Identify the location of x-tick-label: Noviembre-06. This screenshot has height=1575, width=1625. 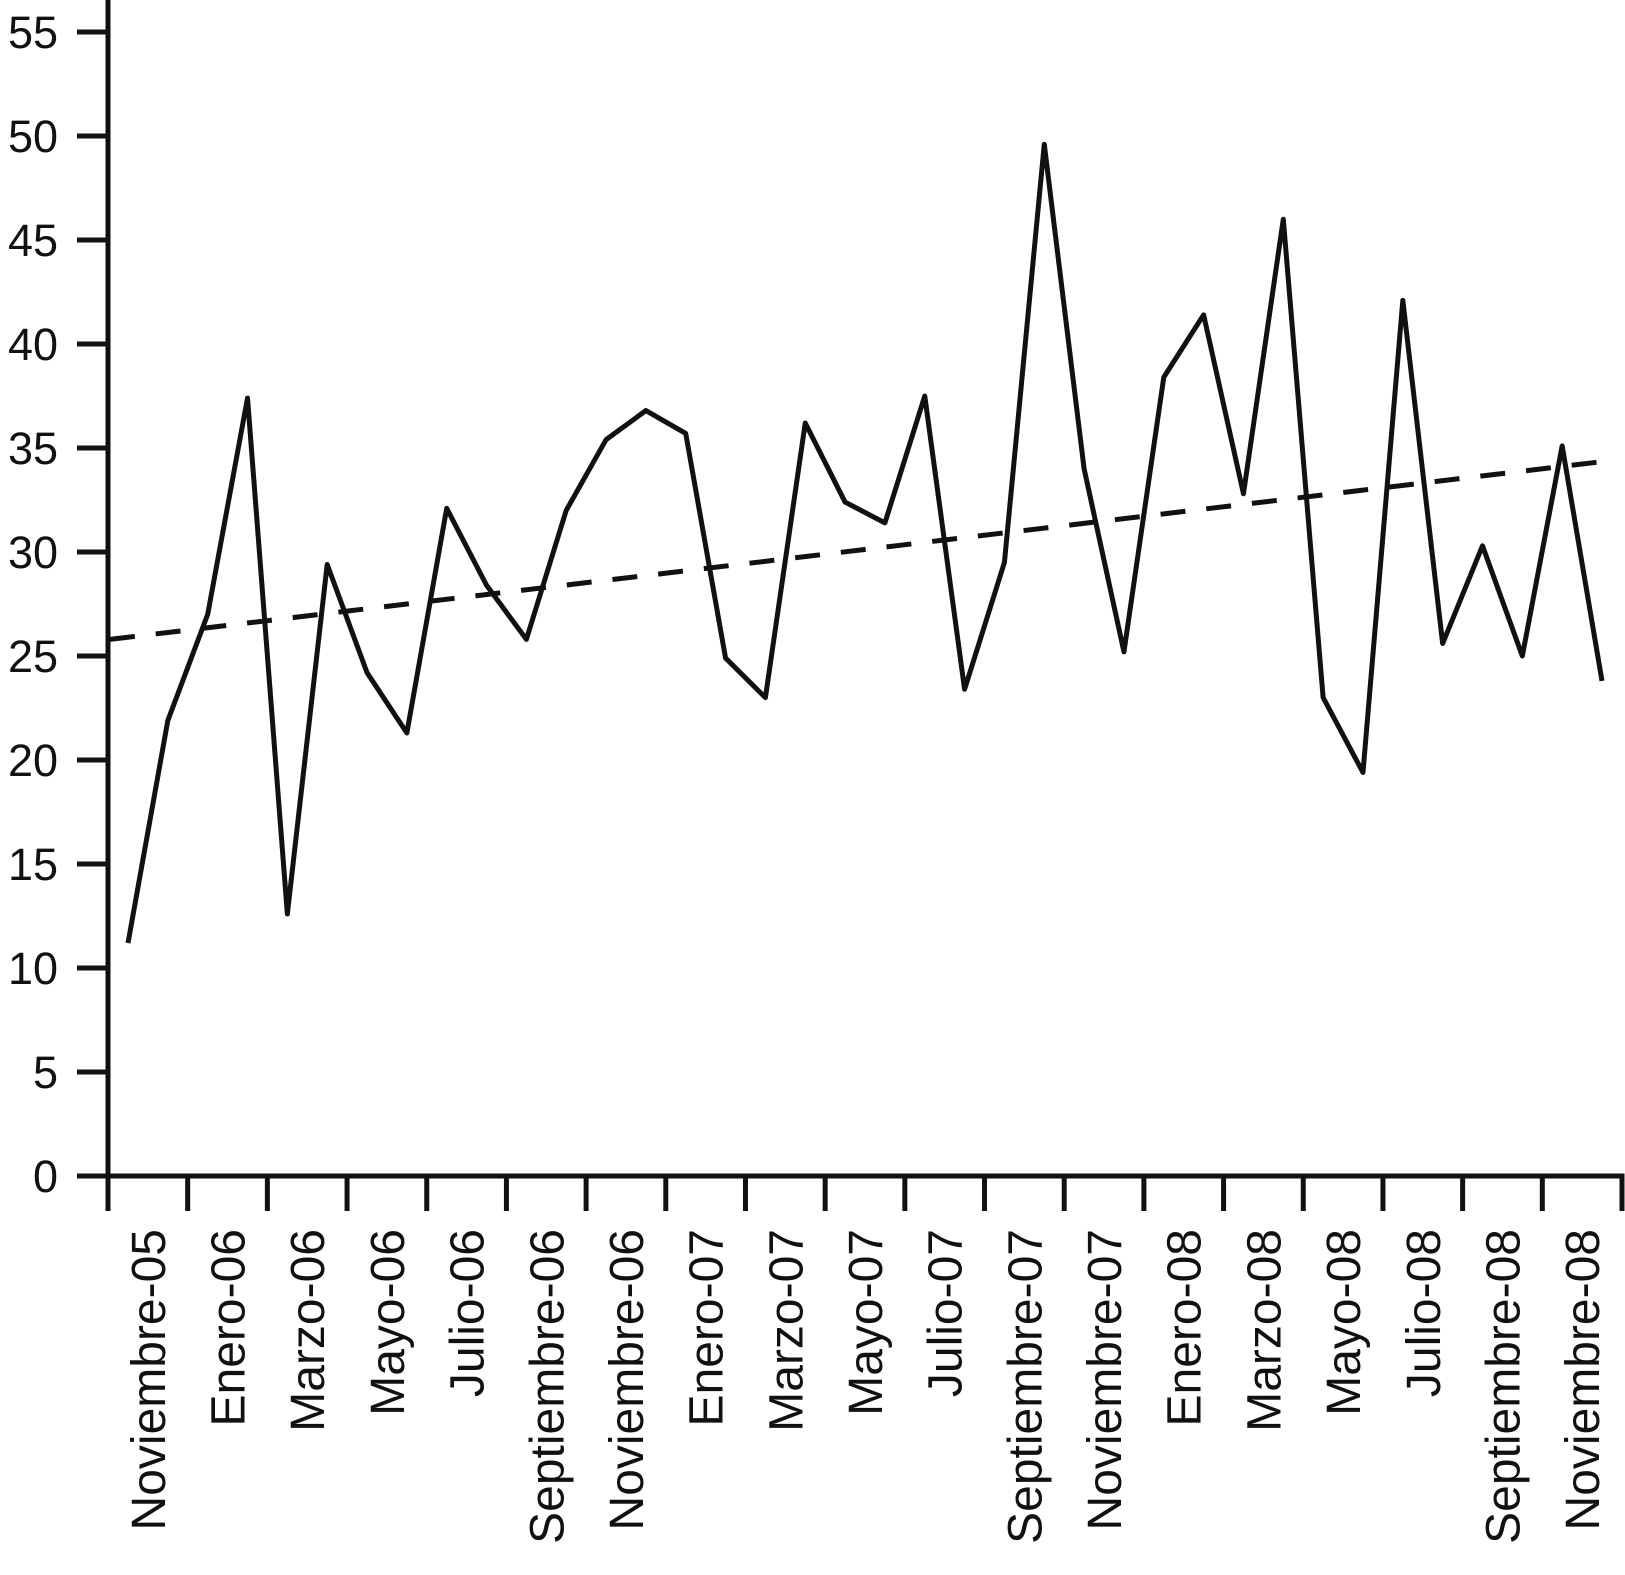
(627, 1379).